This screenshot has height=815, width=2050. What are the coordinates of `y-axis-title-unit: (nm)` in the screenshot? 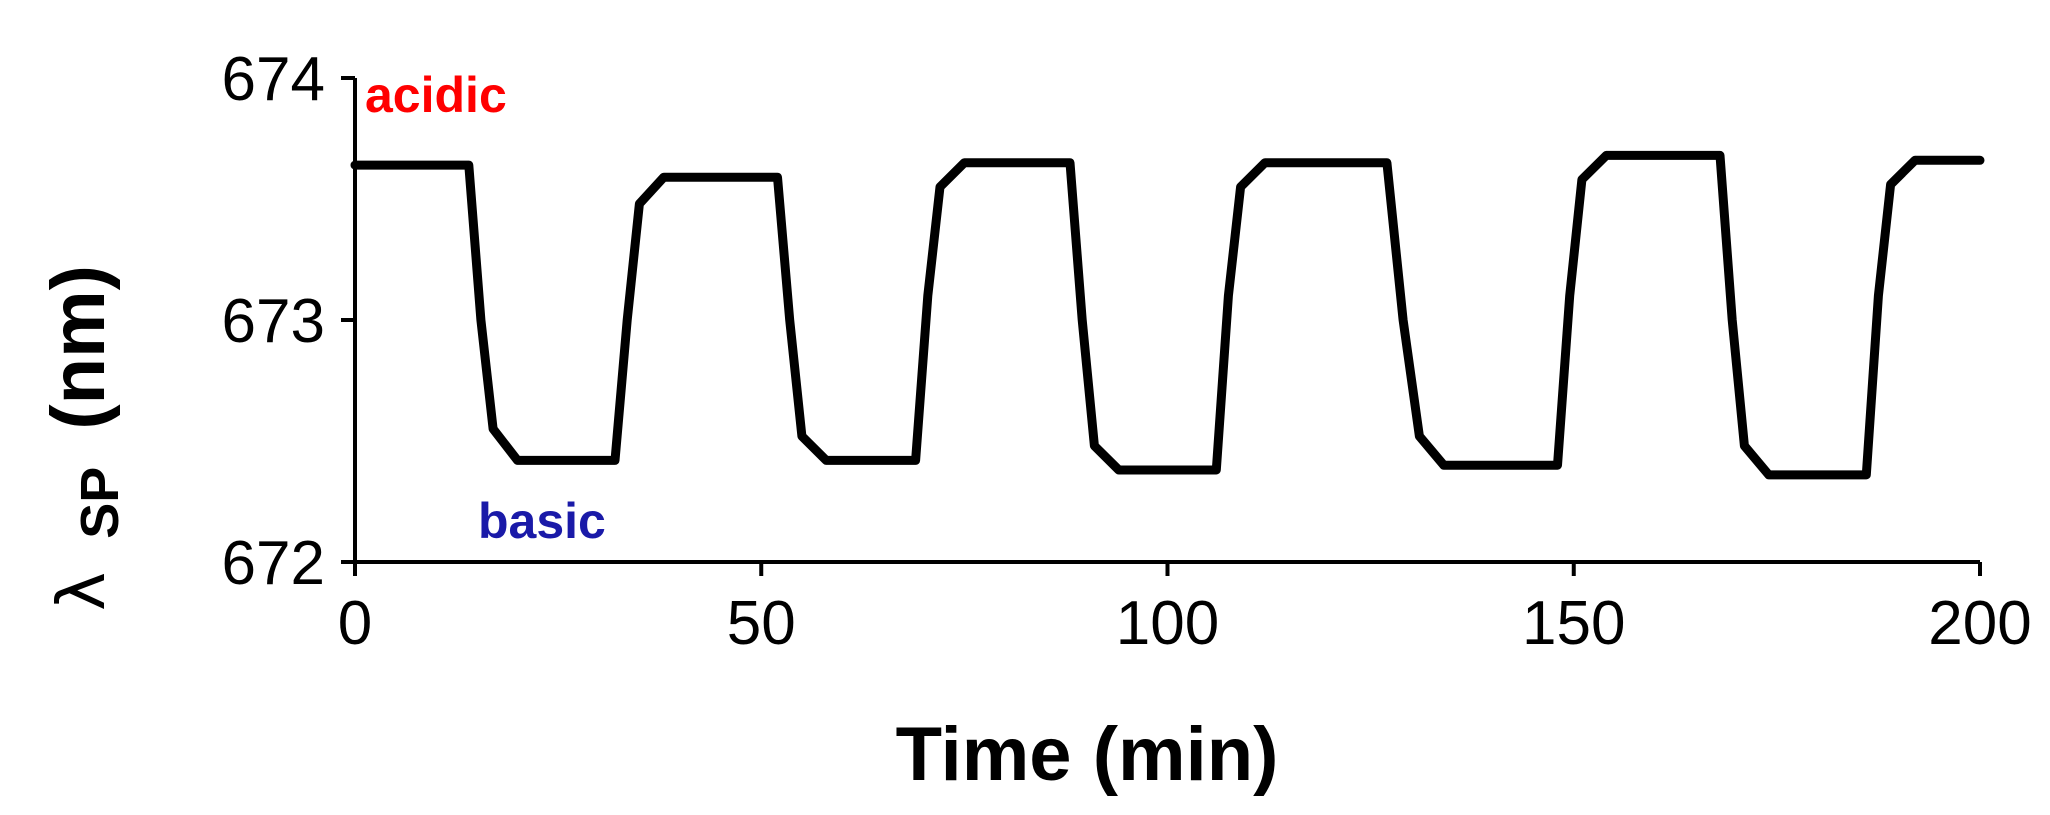 It's located at (78, 347).